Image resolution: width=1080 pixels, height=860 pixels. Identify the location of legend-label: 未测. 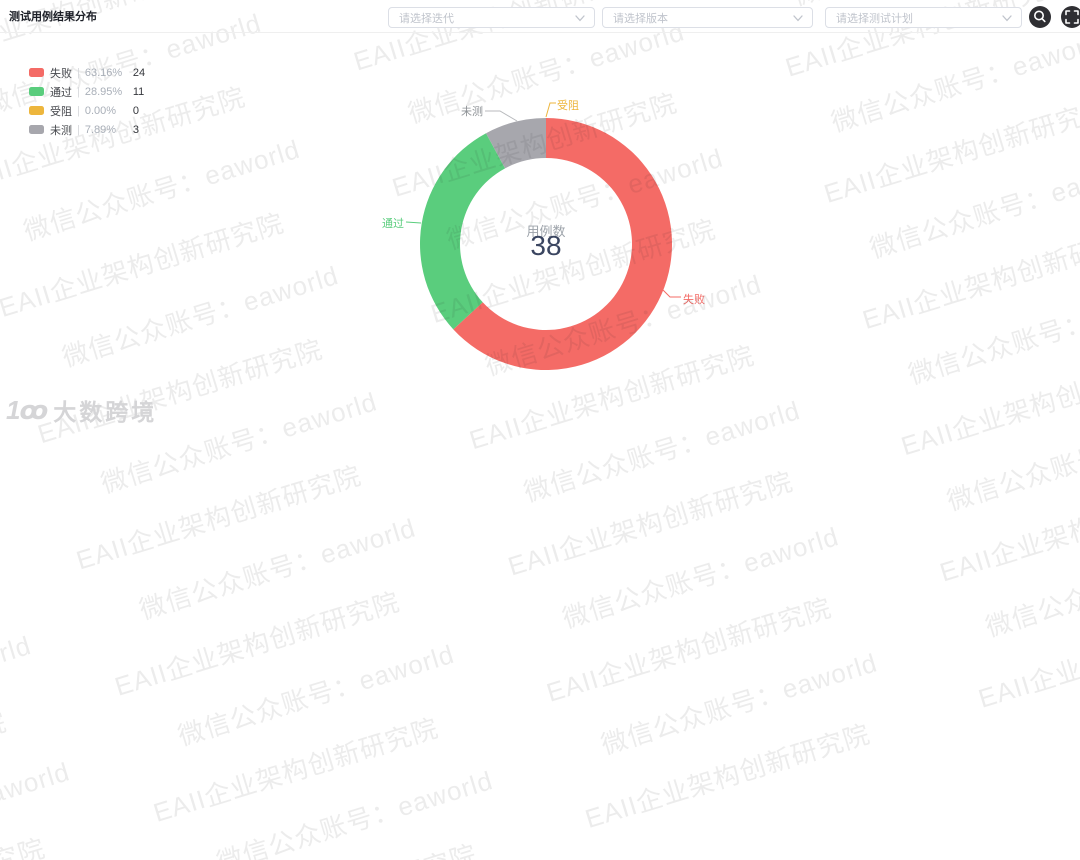
(61, 130).